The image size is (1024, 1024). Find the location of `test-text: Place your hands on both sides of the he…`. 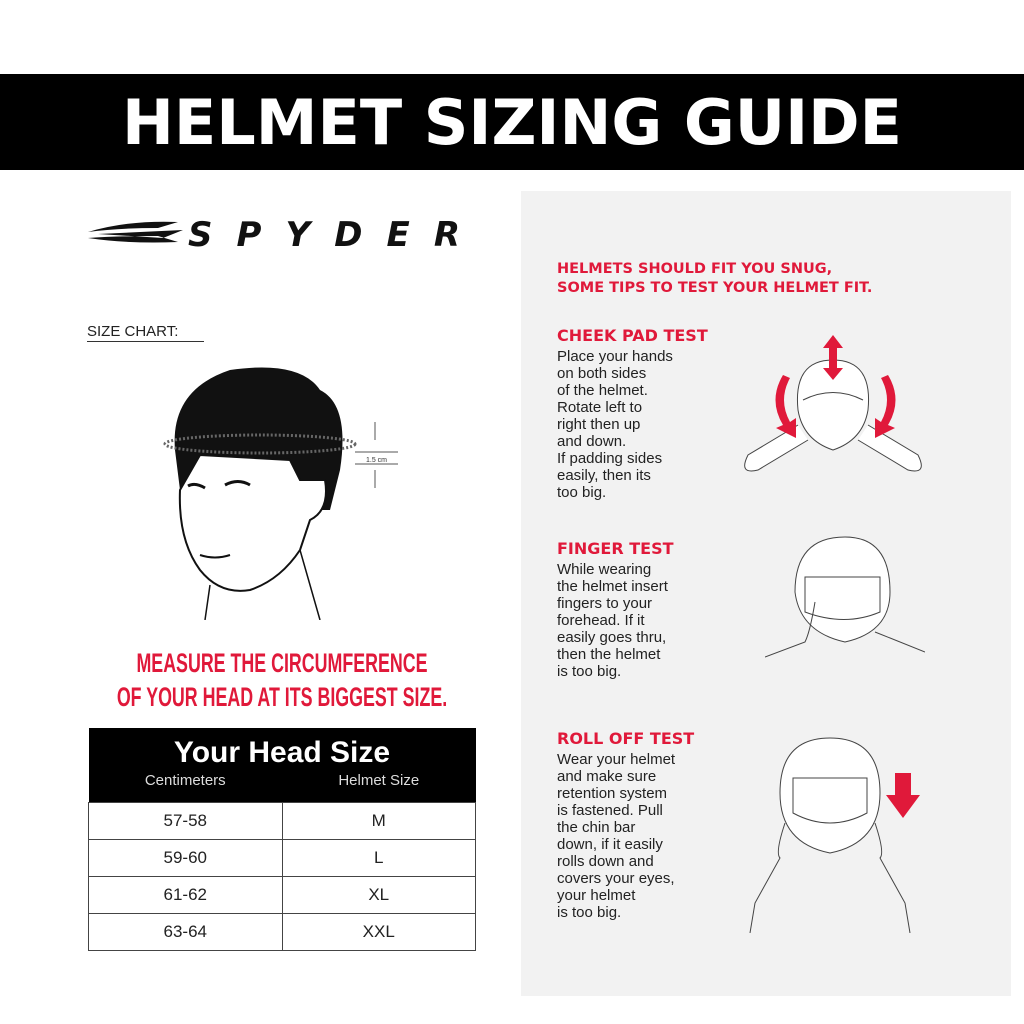

test-text: Place your hands on both sides of the he… is located at coordinates (615, 424).